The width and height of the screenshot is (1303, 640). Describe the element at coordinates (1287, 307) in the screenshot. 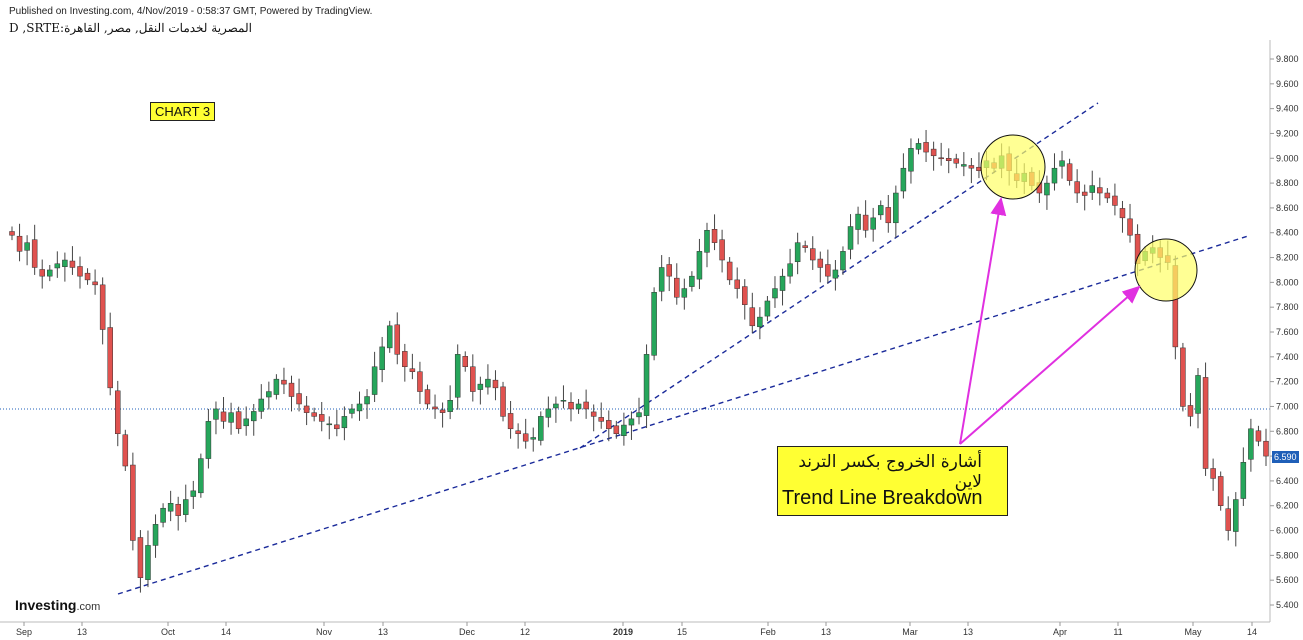

I see `y-tick-label: 7.800` at that location.